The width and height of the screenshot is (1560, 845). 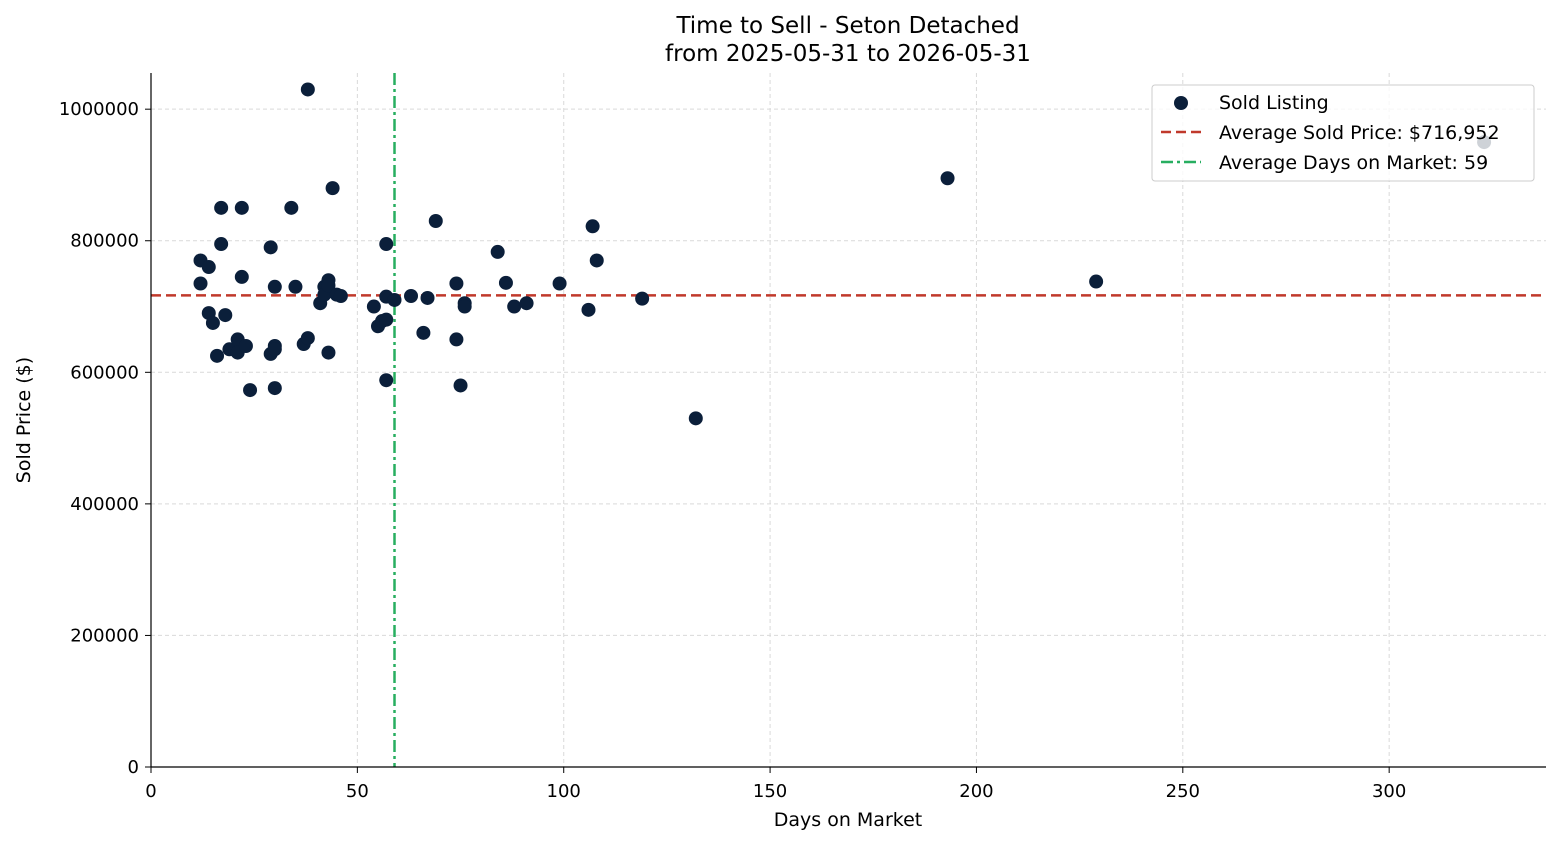 I want to click on x-tick-label: 250, so click(x=1183, y=791).